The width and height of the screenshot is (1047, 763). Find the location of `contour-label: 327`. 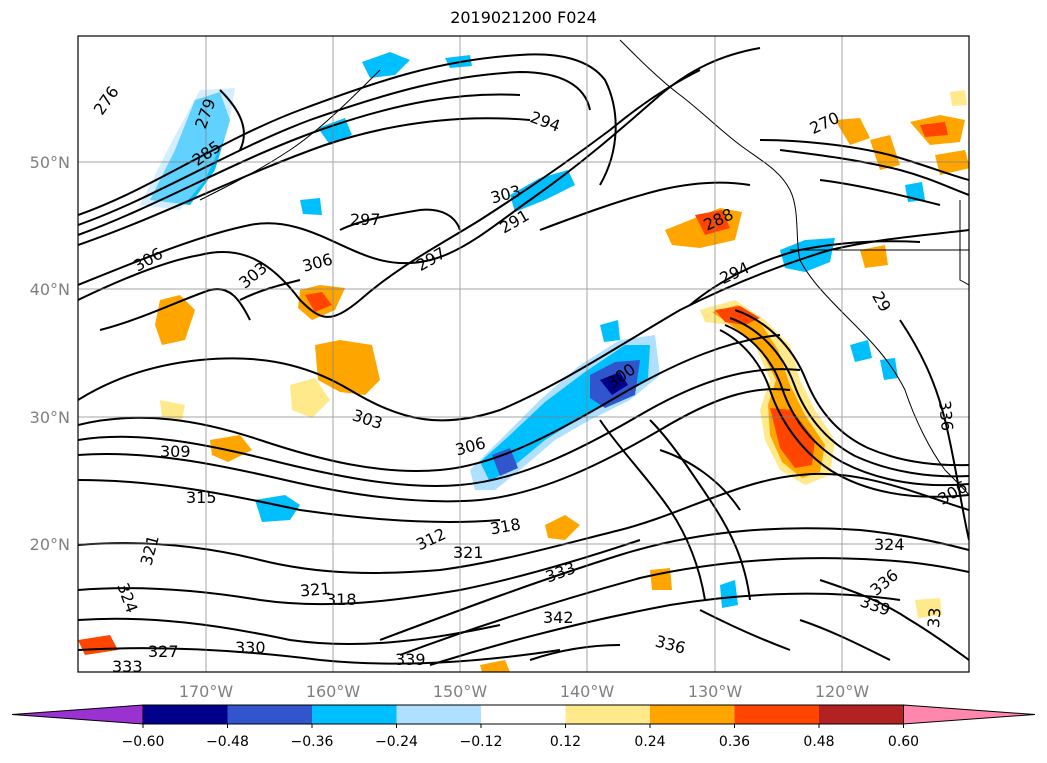

contour-label: 327 is located at coordinates (163, 651).